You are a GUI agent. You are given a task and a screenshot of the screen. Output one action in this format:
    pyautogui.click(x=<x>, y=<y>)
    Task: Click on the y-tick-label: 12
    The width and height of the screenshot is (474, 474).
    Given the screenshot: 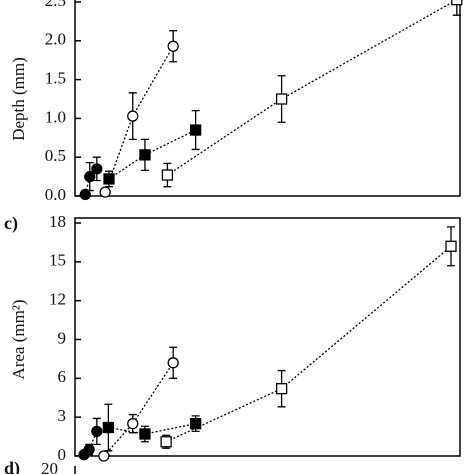 What is the action you would take?
    pyautogui.click(x=57, y=299)
    